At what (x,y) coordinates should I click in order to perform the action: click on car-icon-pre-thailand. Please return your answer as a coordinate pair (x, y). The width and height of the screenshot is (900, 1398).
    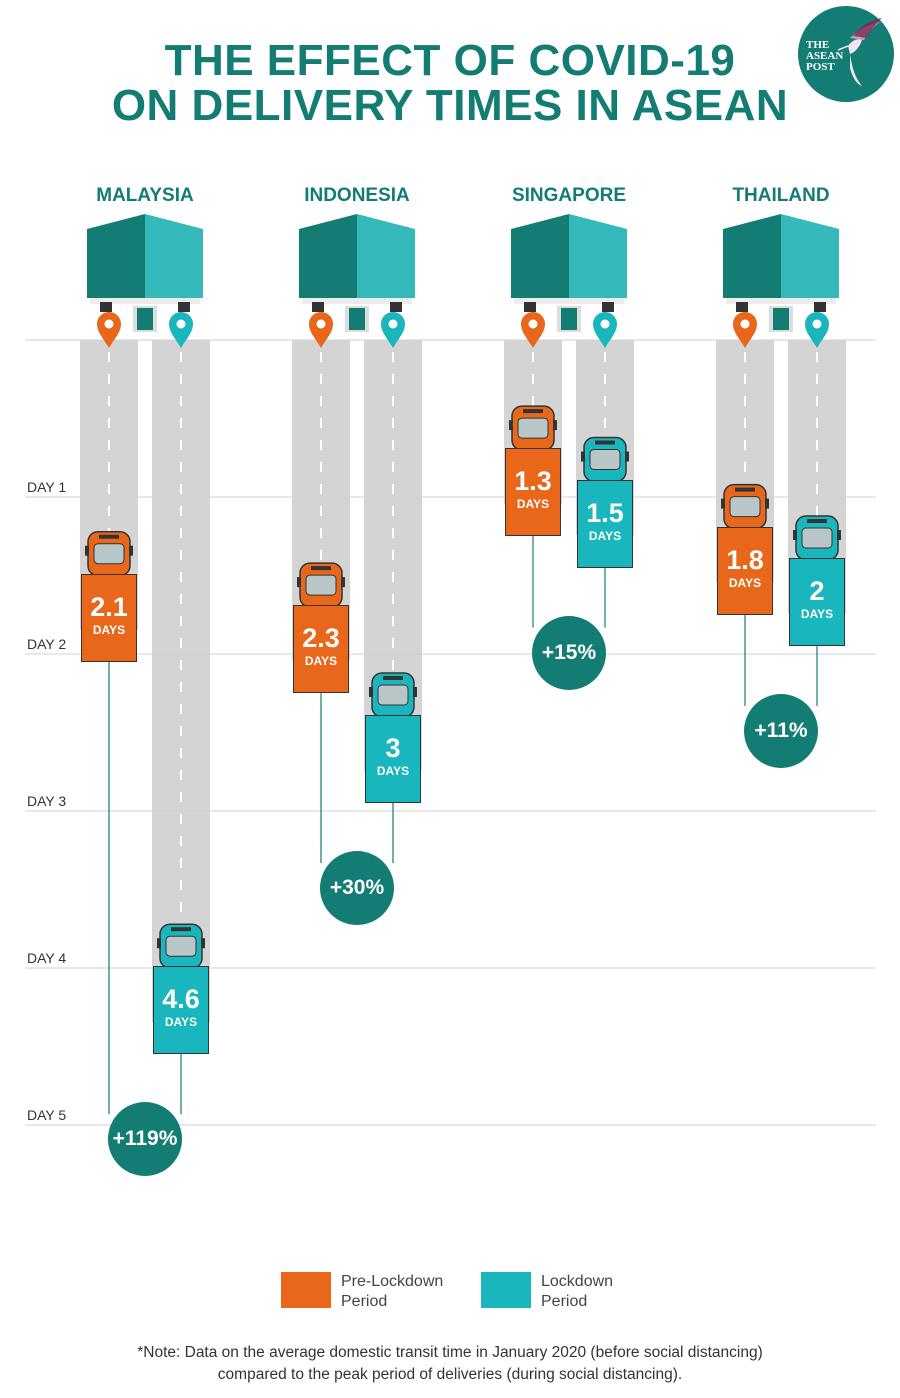
    Looking at the image, I should click on (745, 506).